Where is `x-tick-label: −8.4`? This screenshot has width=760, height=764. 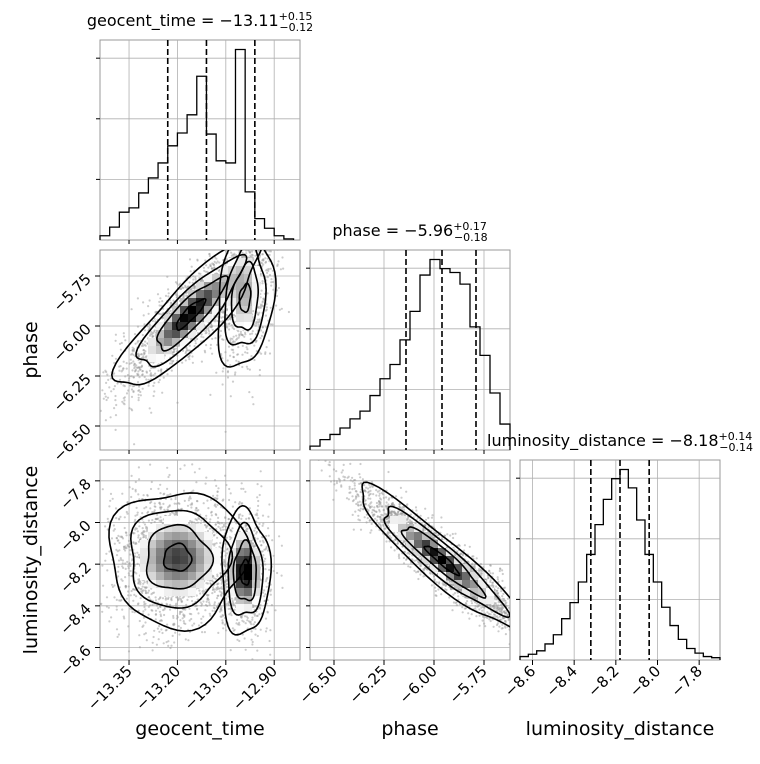 x-tick-label: −8.4 is located at coordinates (562, 681).